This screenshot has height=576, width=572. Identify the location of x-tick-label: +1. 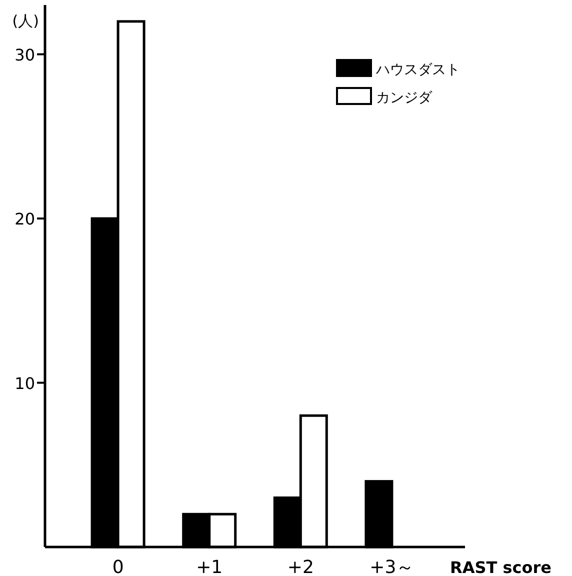
(209, 566).